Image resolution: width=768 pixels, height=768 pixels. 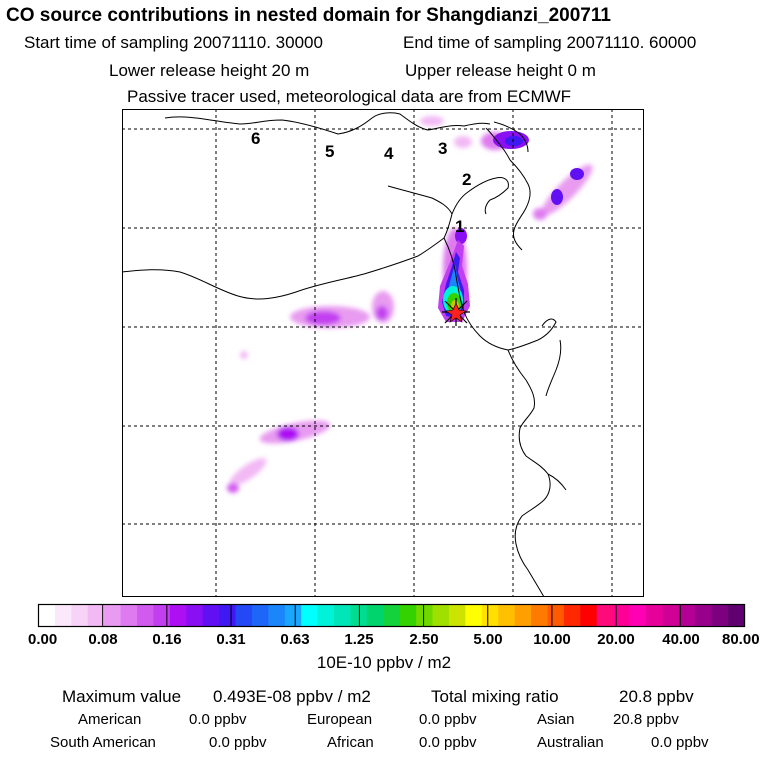 I want to click on source-label-european: European, so click(x=340, y=719).